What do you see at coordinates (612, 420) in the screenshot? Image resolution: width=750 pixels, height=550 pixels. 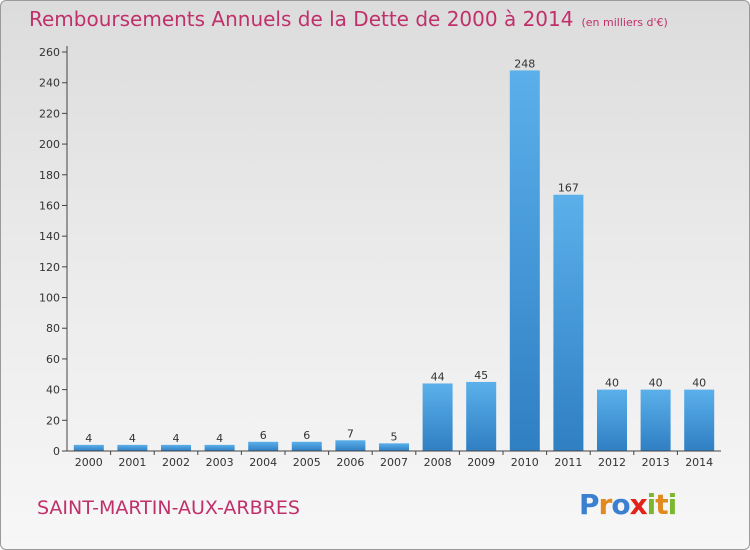 I see `bar-2012` at bounding box center [612, 420].